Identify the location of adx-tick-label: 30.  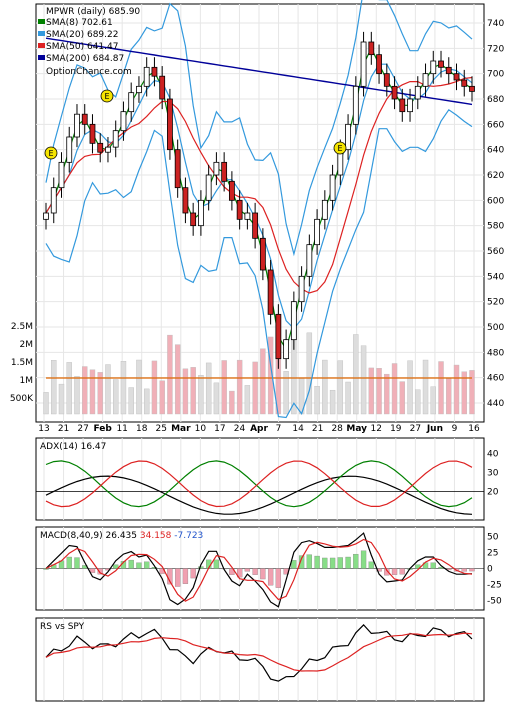
(493, 473).